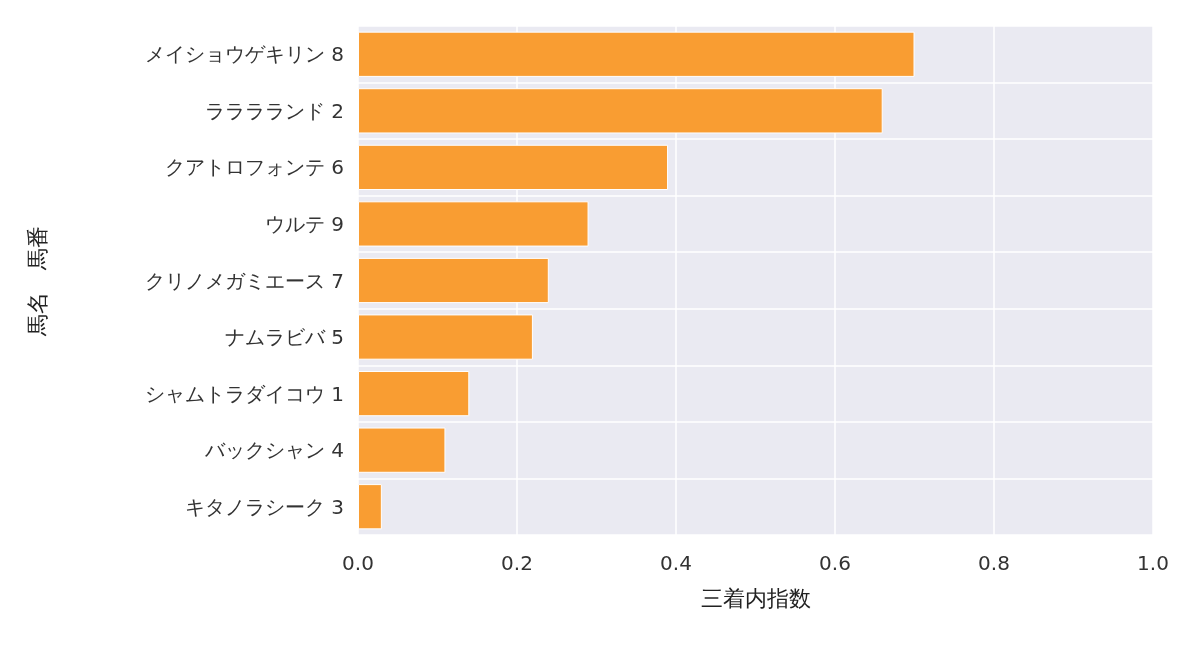  Describe the element at coordinates (37, 281) in the screenshot. I see `y-axis-title: 馬名 馬番` at that location.